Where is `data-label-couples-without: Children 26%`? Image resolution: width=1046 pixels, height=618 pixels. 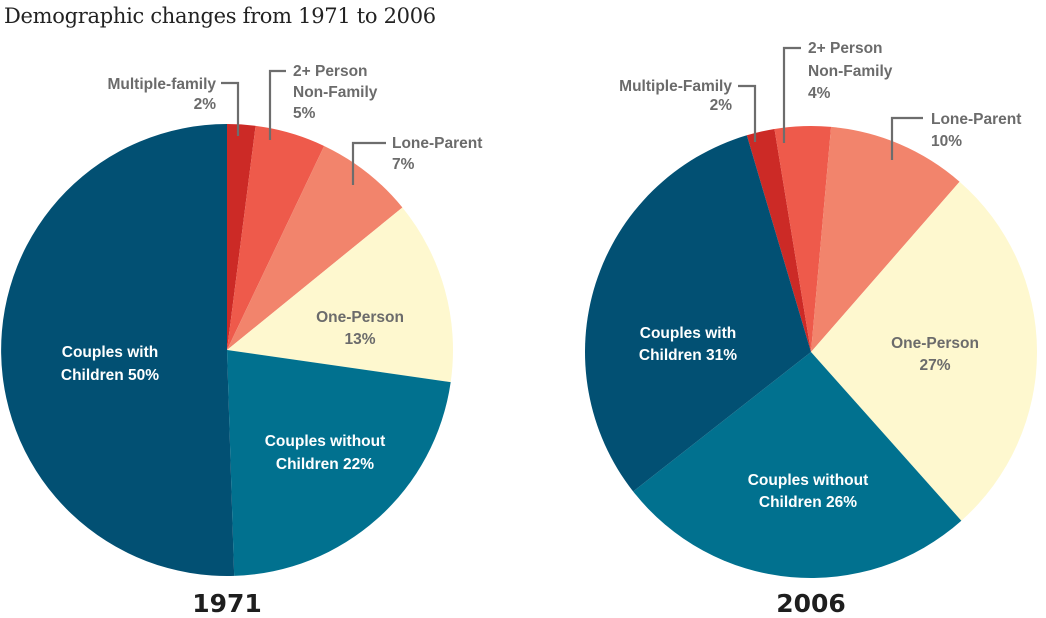
data-label-couples-without: Children 26% is located at coordinates (808, 502).